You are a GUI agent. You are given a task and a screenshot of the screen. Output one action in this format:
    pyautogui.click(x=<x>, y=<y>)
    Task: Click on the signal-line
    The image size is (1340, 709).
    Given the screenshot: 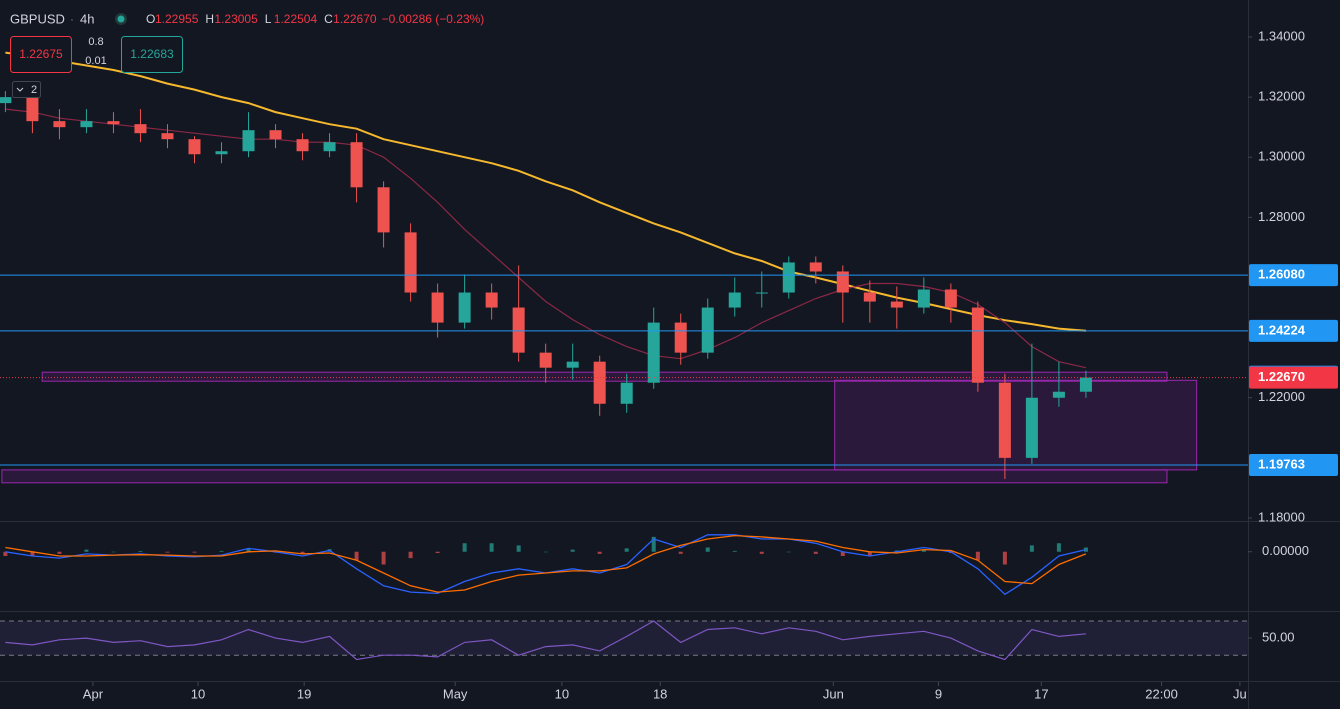 What is the action you would take?
    pyautogui.click(x=546, y=563)
    